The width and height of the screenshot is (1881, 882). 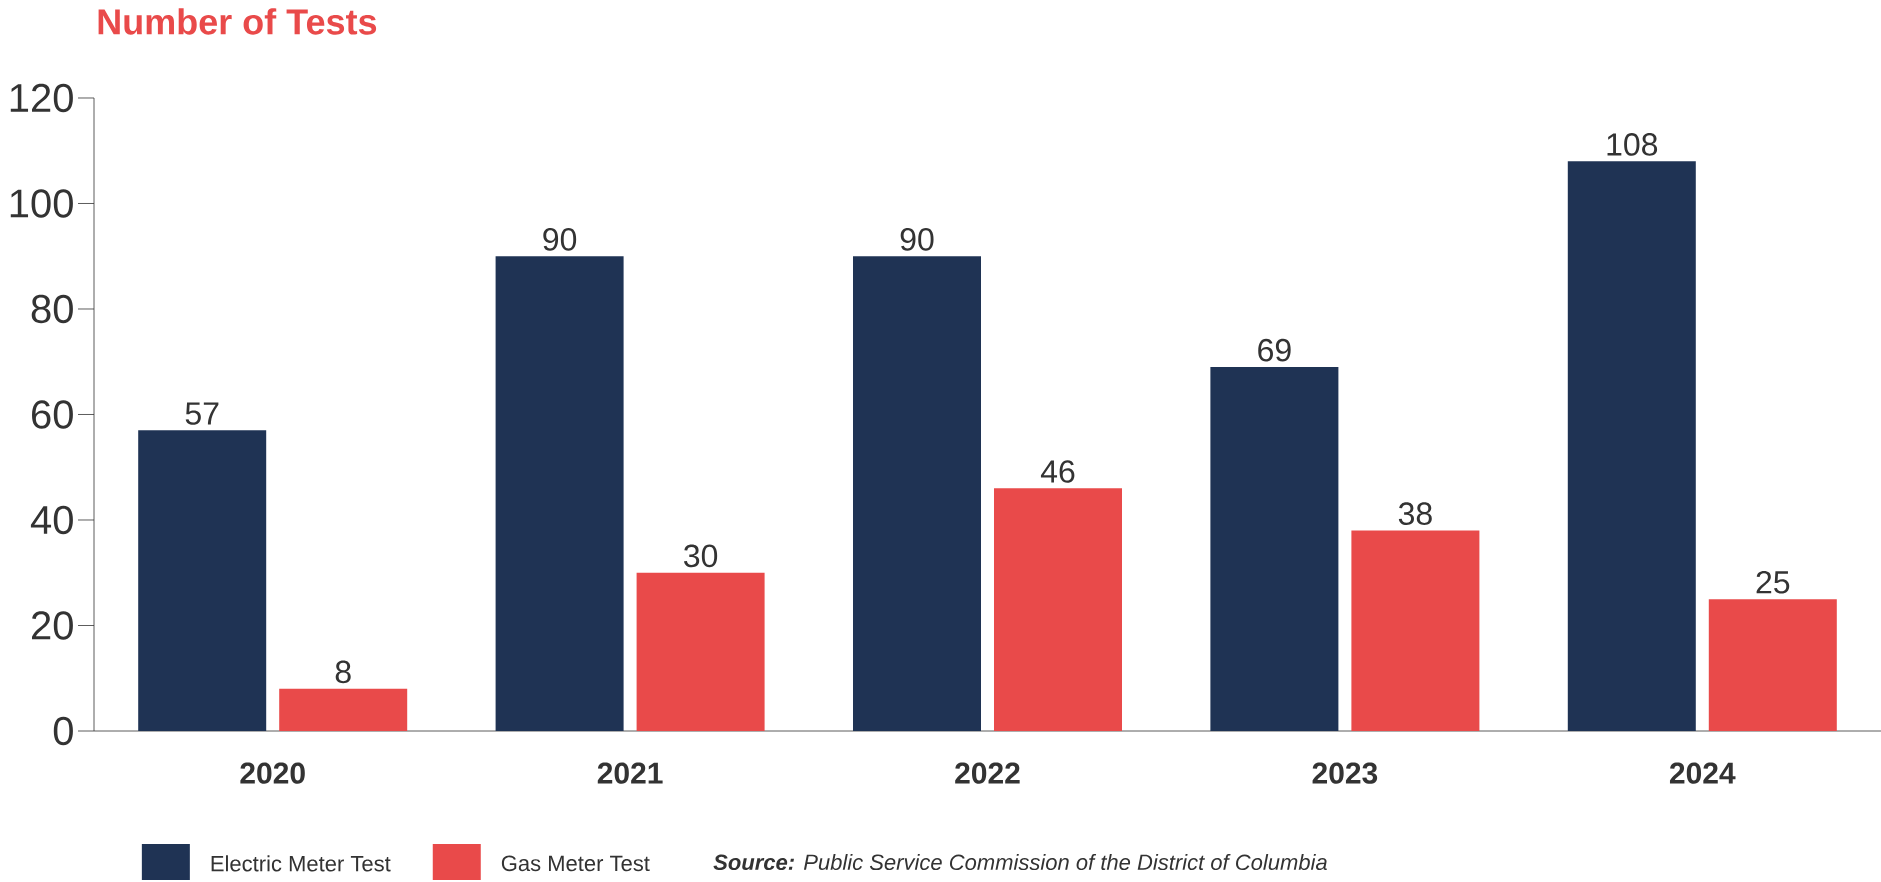 What do you see at coordinates (63, 731) in the screenshot?
I see `y-tick-label: 0` at bounding box center [63, 731].